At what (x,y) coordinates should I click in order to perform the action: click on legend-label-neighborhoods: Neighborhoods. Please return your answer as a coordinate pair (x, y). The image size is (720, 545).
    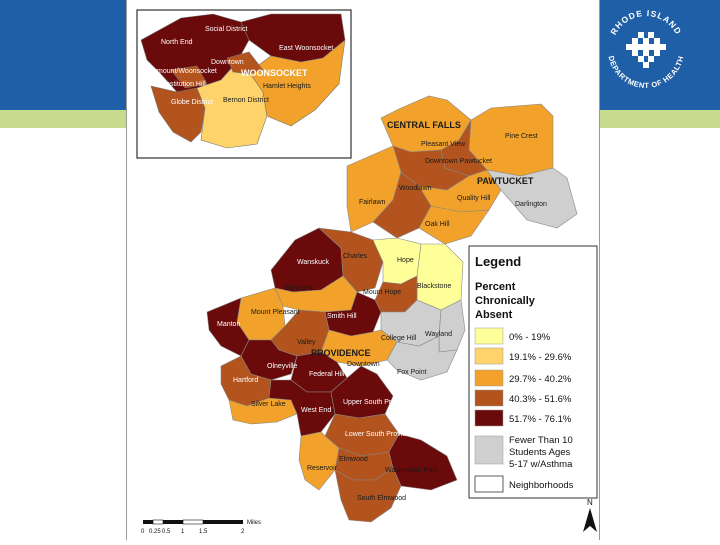
    Looking at the image, I should click on (541, 485).